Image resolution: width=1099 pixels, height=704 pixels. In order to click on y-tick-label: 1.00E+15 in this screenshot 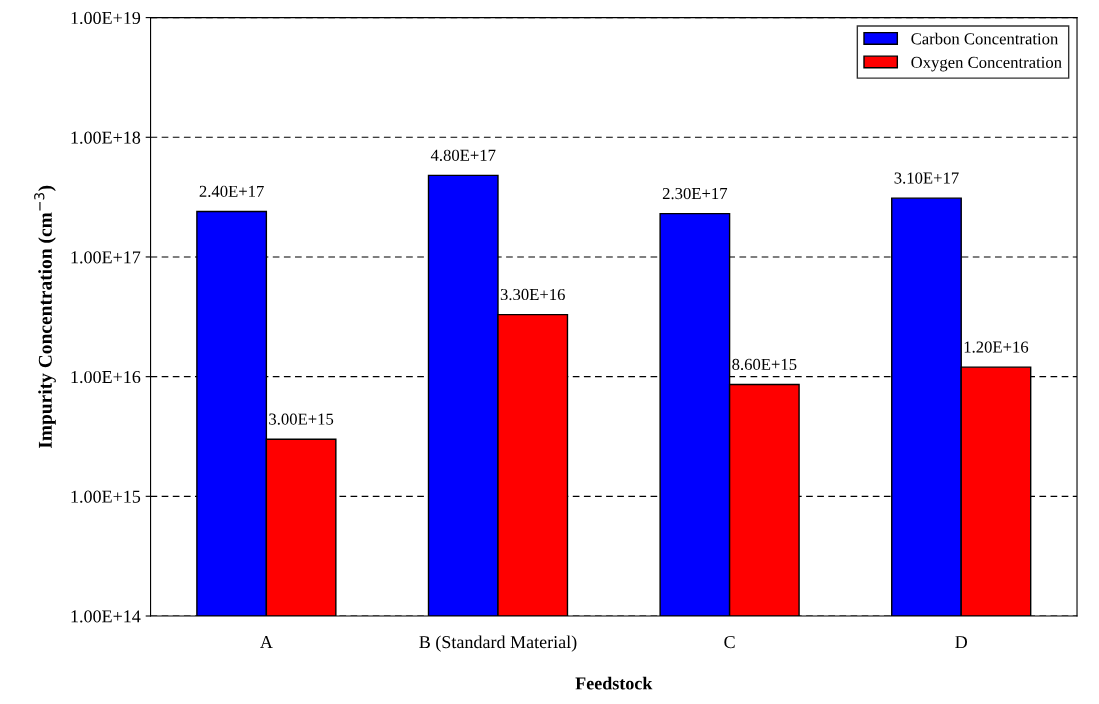, I will do `click(106, 496)`.